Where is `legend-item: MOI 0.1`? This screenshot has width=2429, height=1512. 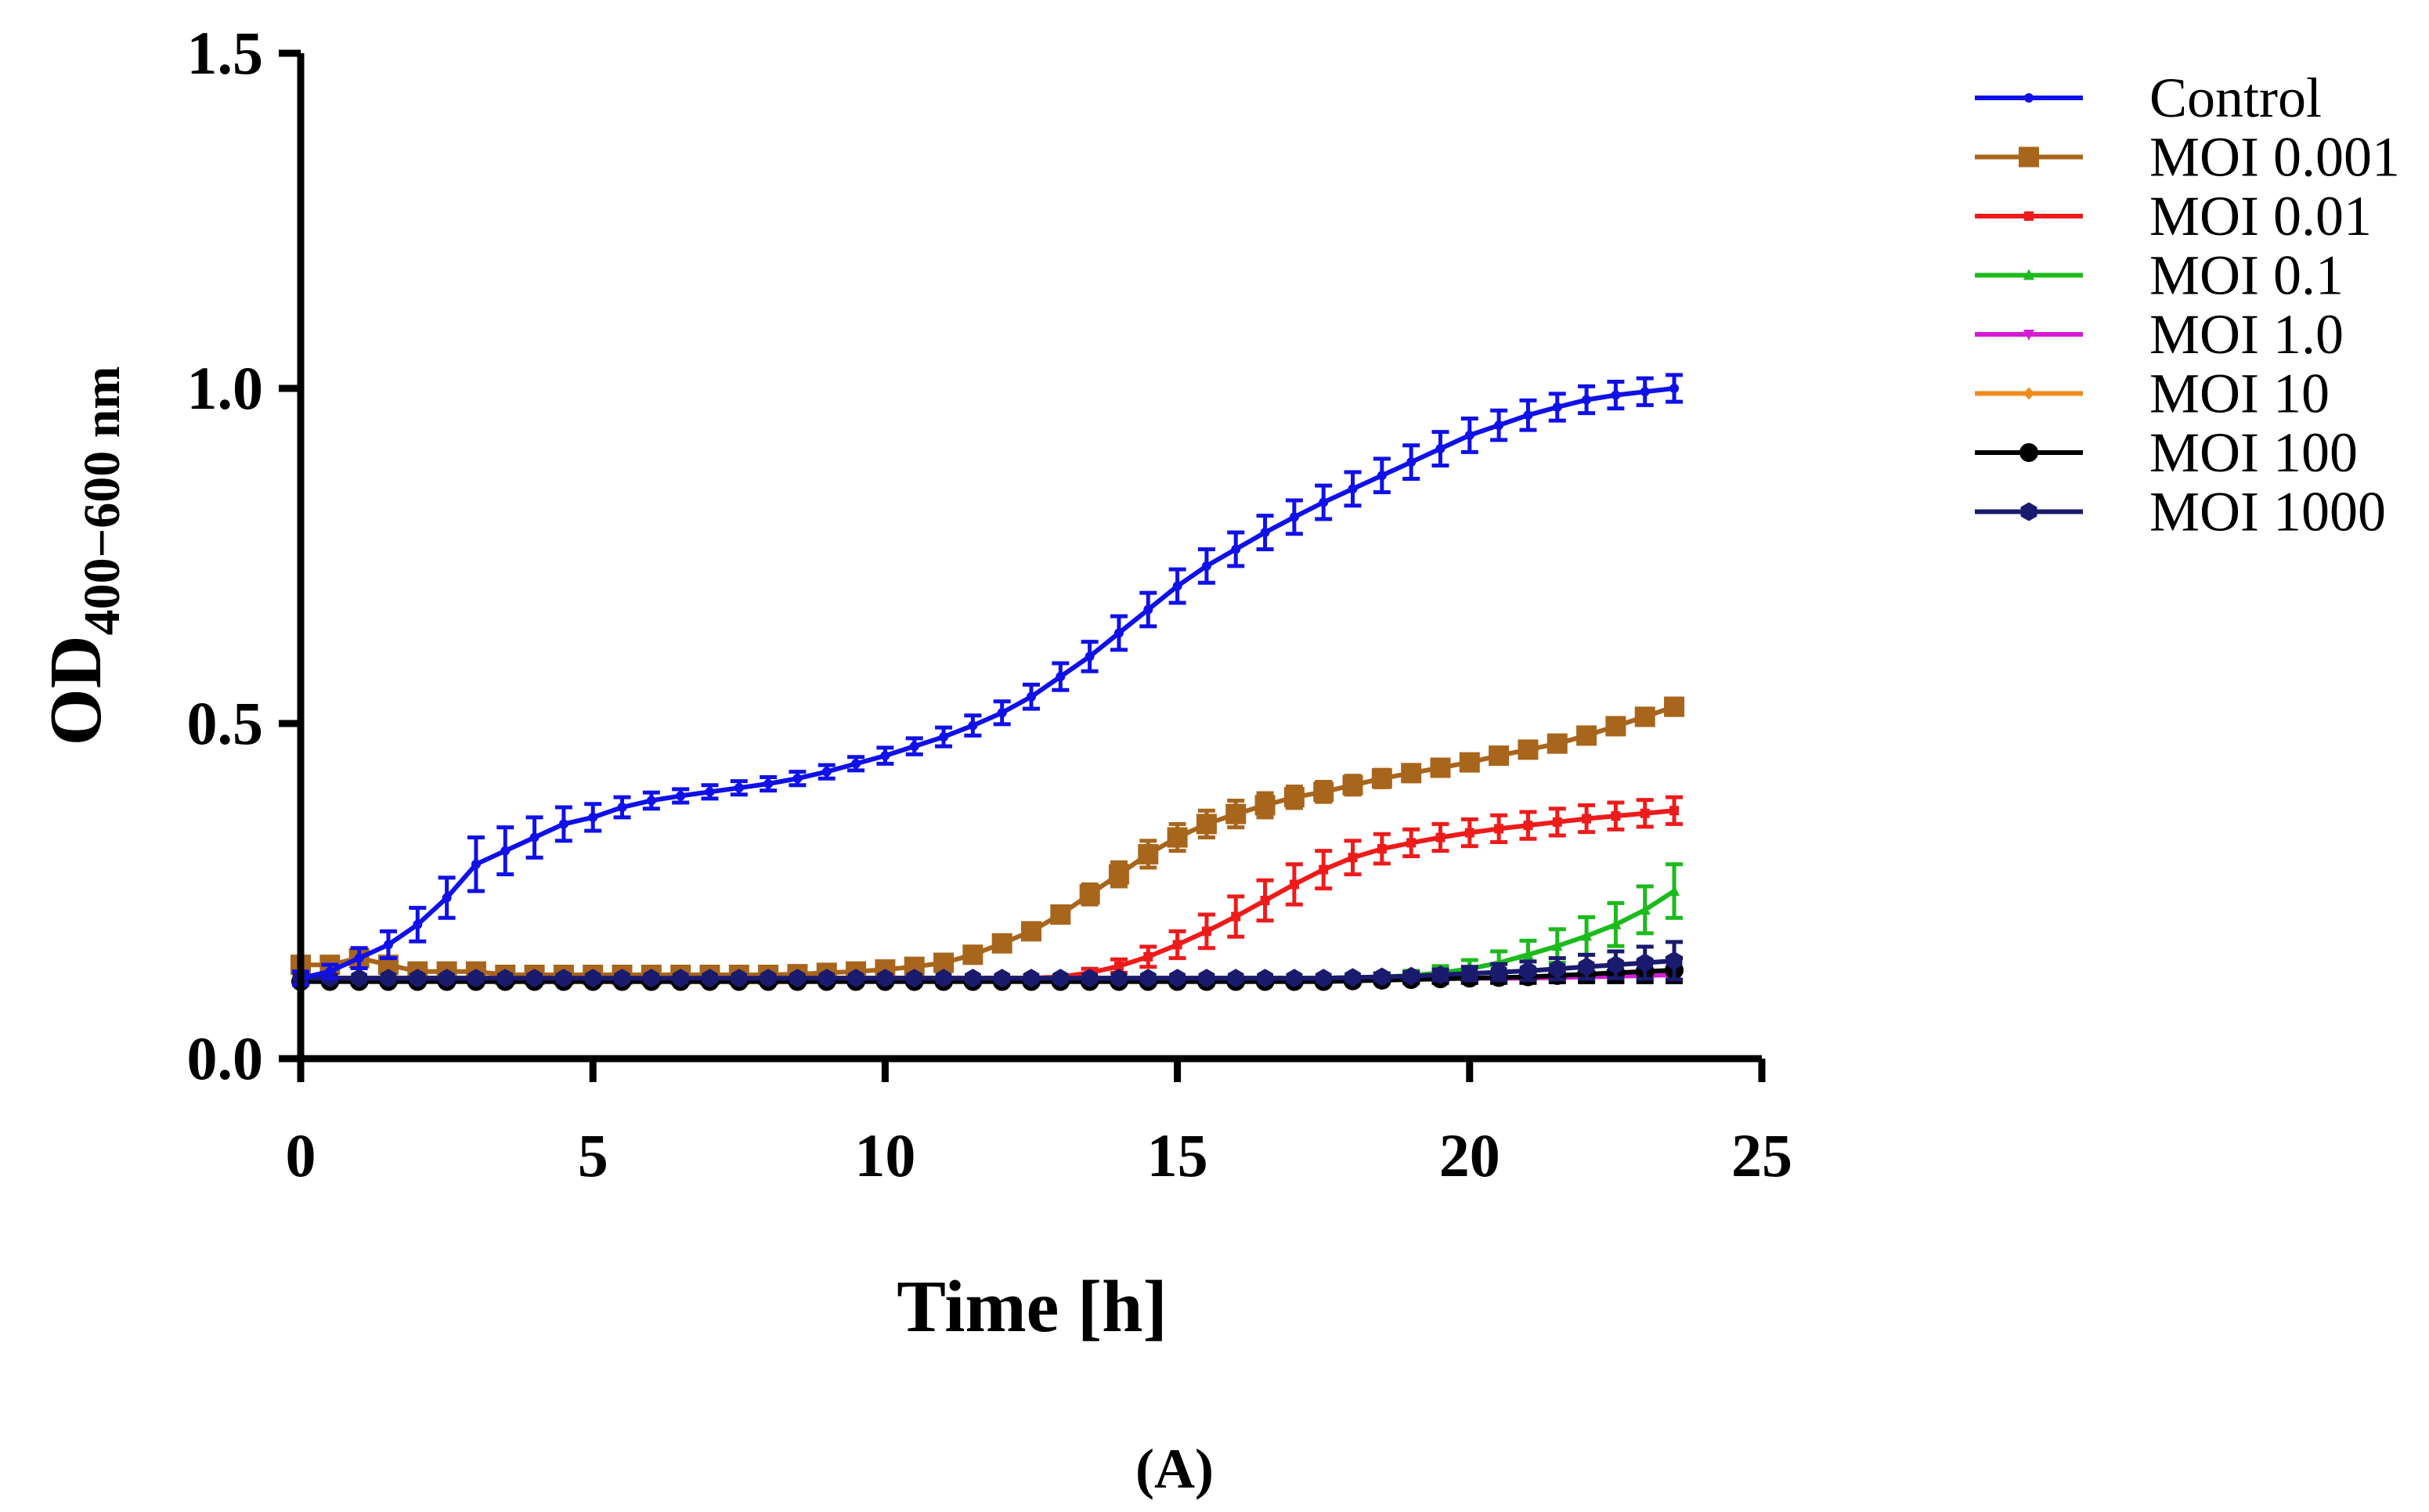 legend-item: MOI 0.1 is located at coordinates (2159, 275).